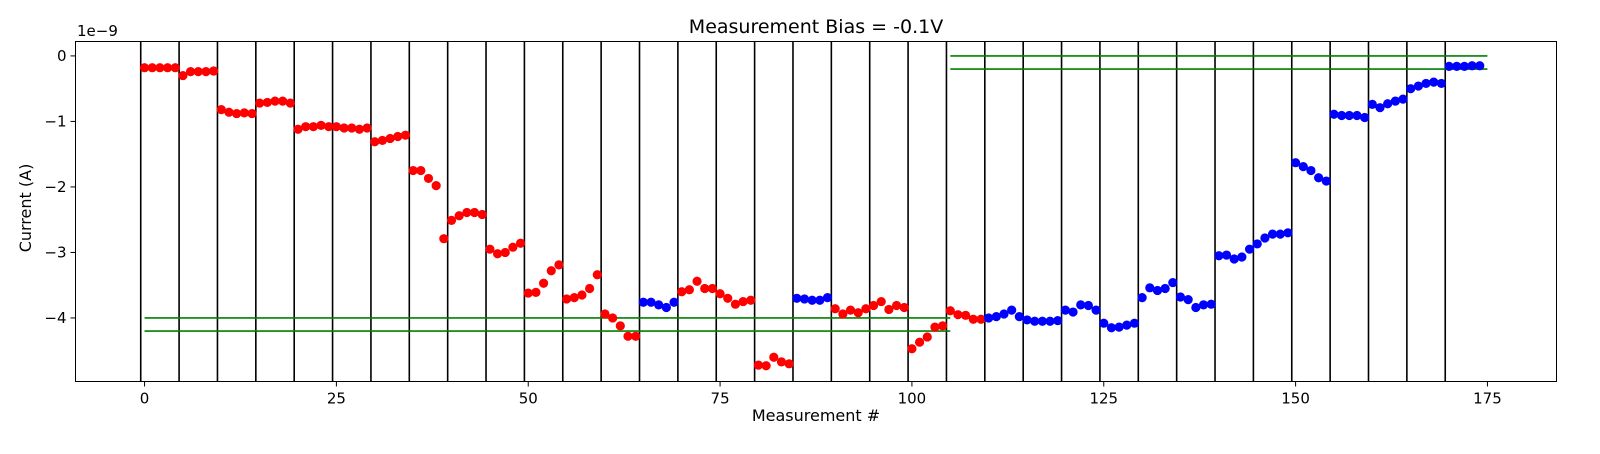 The height and width of the screenshot is (454, 1600). I want to click on y-offset-label: 1e−9, so click(97, 31).